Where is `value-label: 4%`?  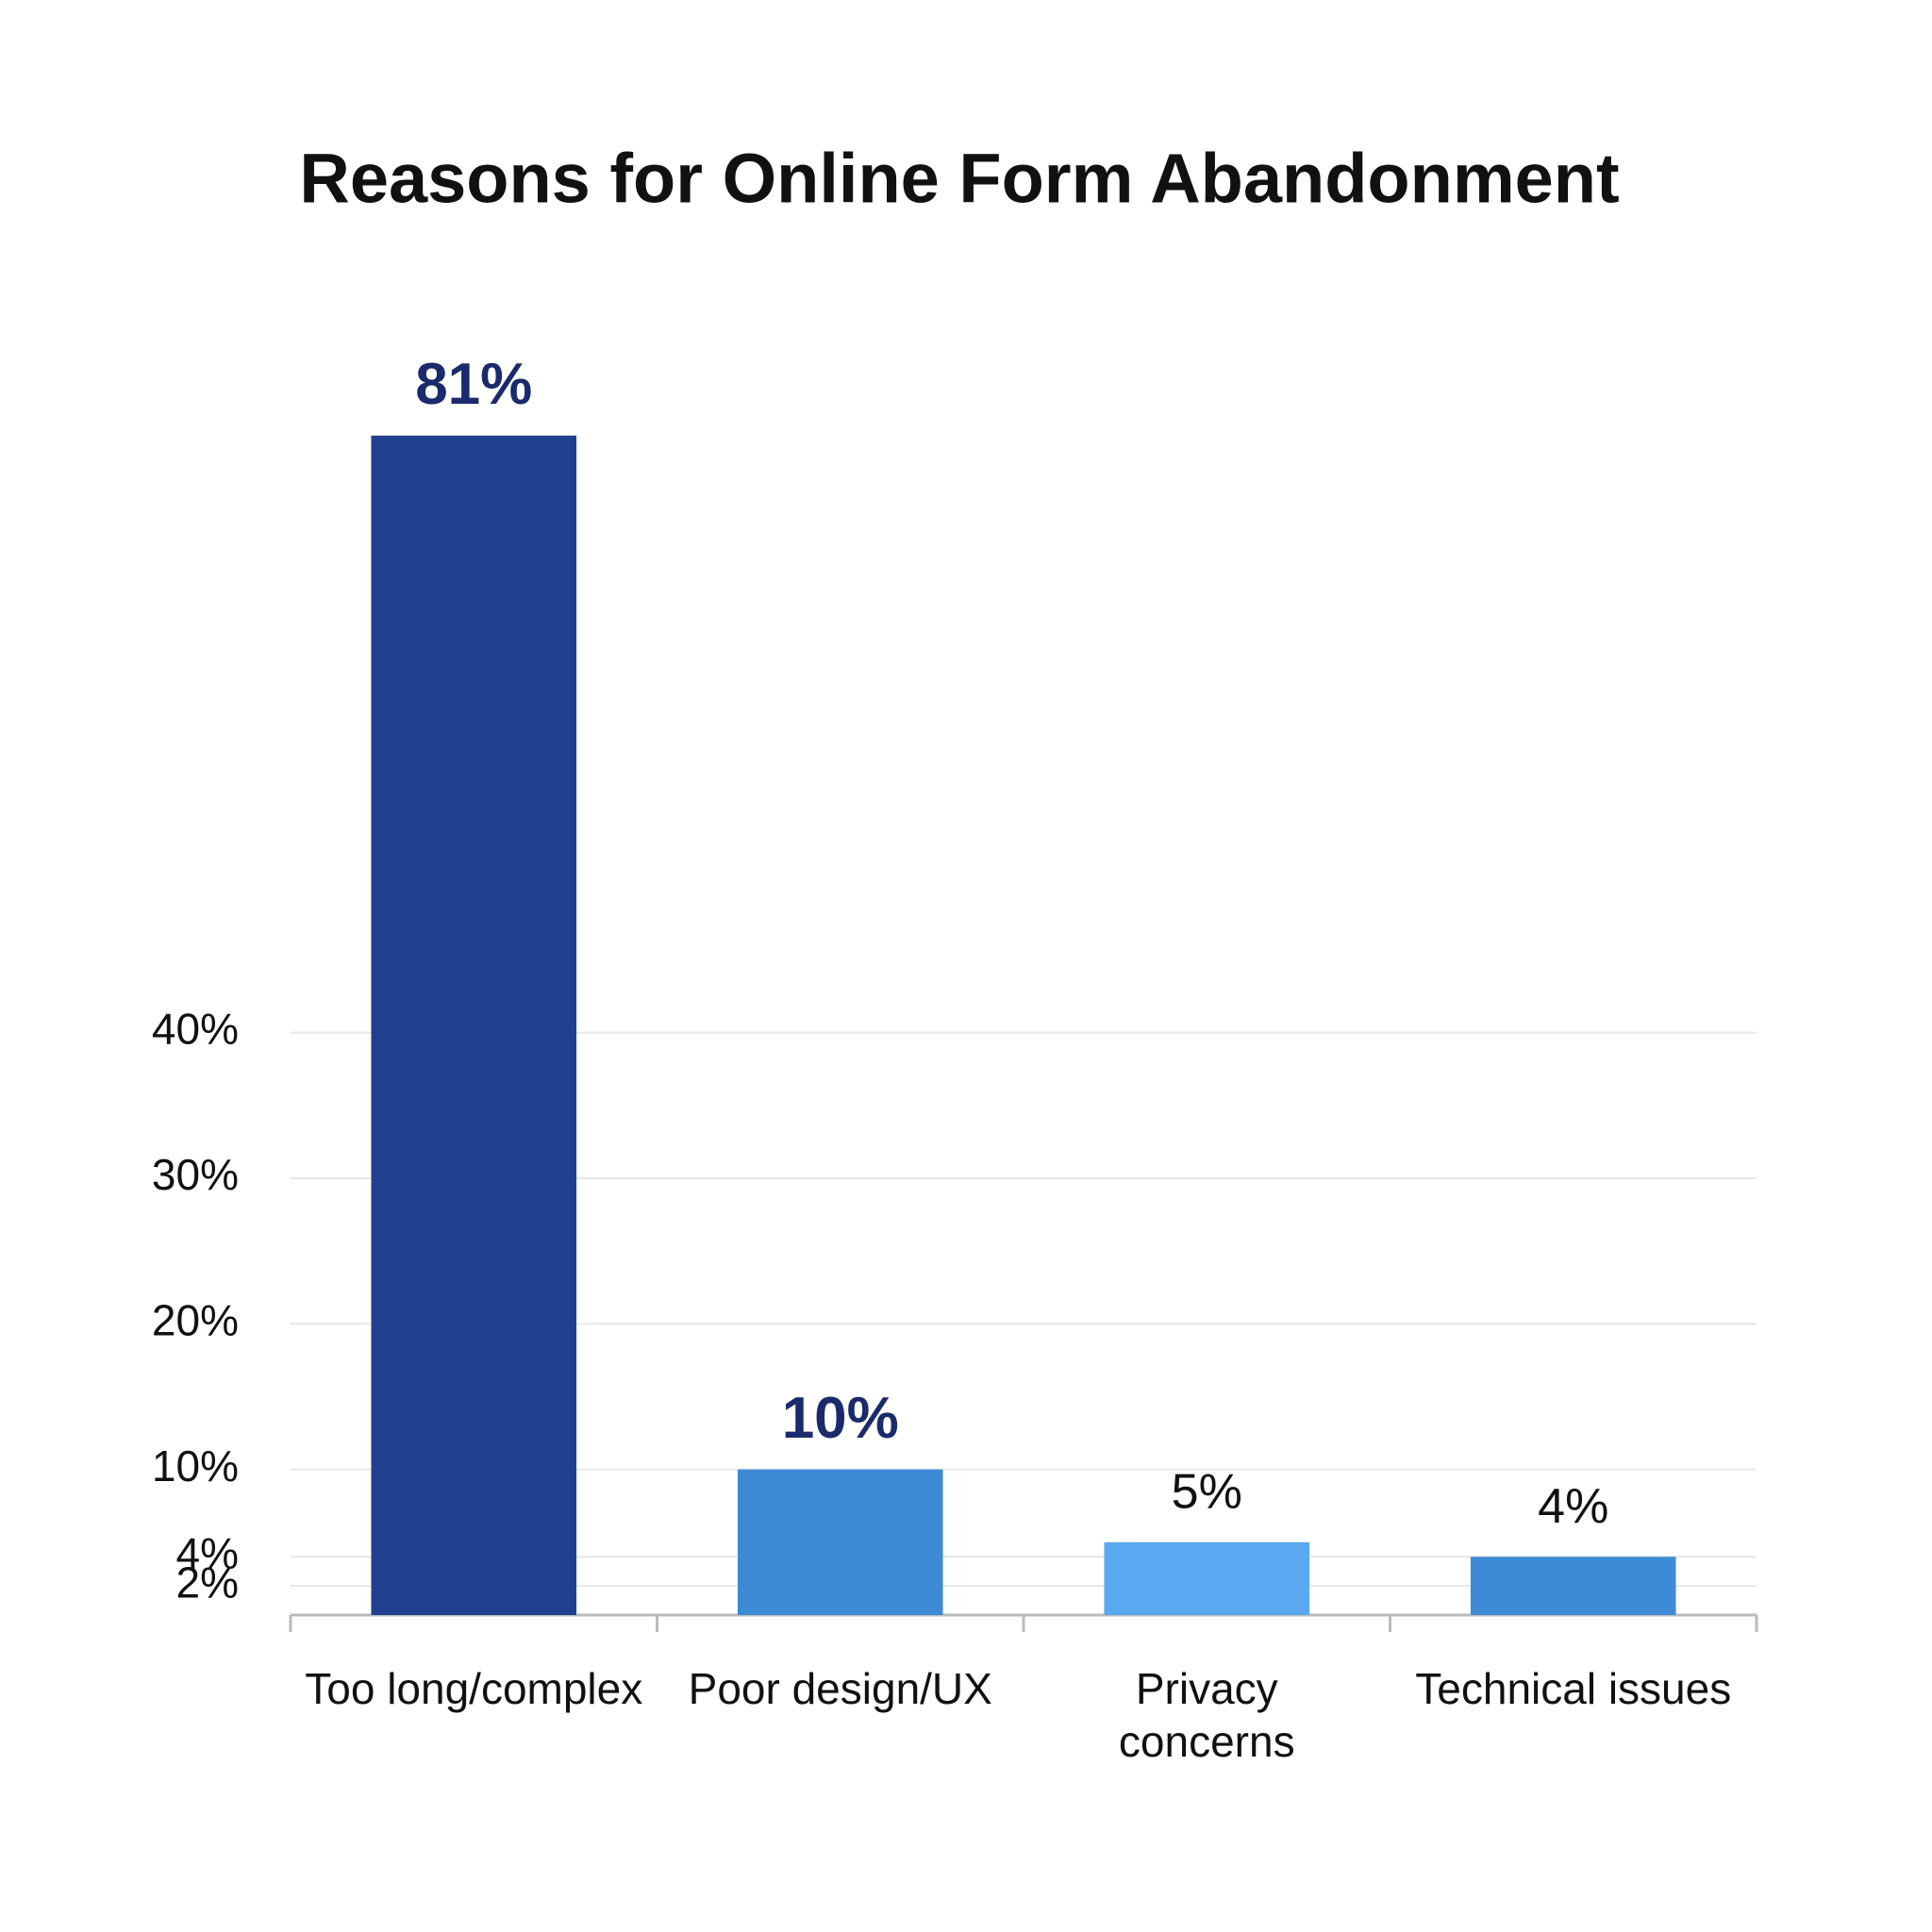 value-label: 4% is located at coordinates (1573, 1506).